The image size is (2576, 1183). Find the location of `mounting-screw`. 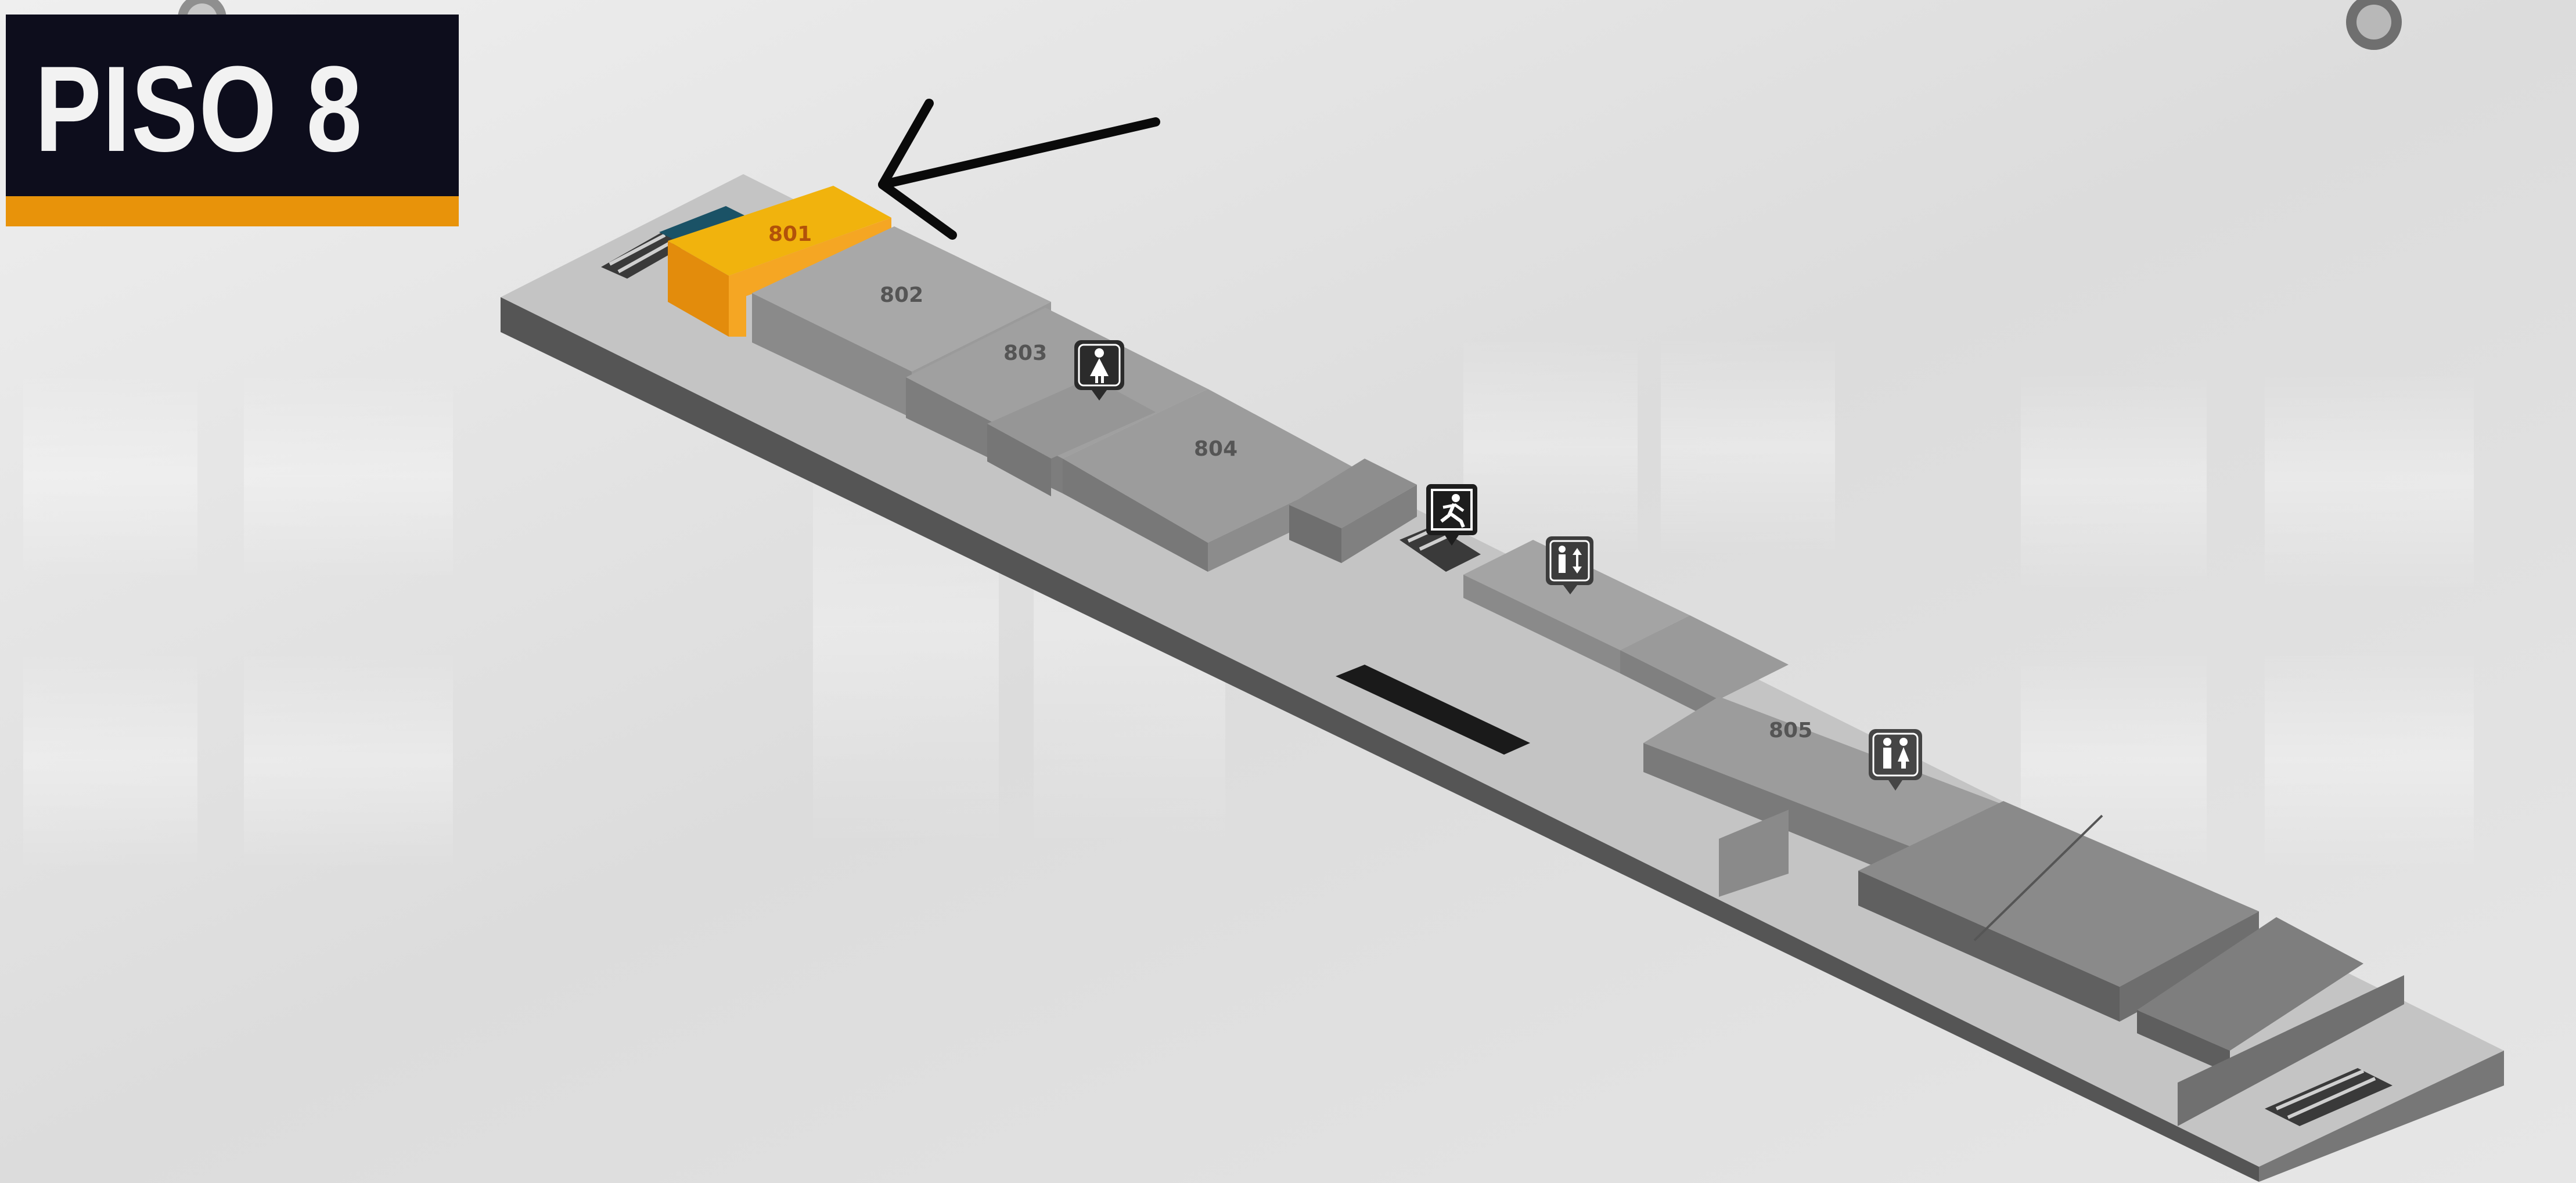

mounting-screw is located at coordinates (2374, 25).